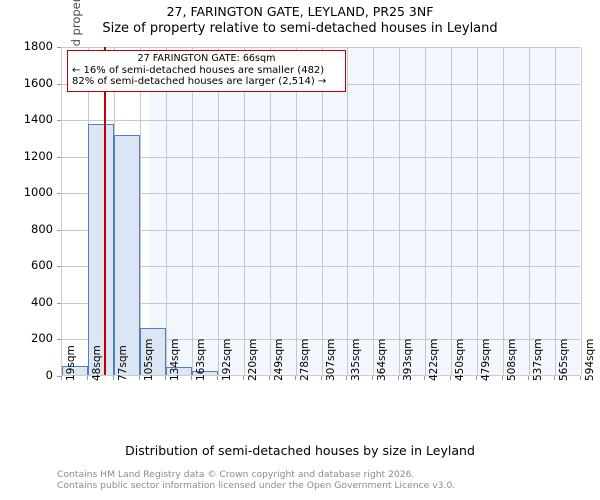  I want to click on y-axis-tick-label: 1200, so click(38, 155).